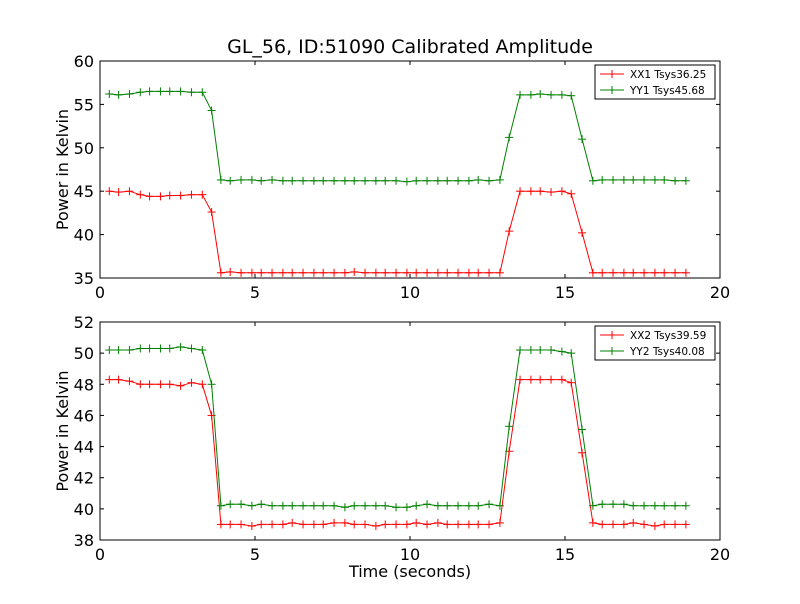 Image resolution: width=800 pixels, height=604 pixels. I want to click on y-tick-label: 38, so click(84, 540).